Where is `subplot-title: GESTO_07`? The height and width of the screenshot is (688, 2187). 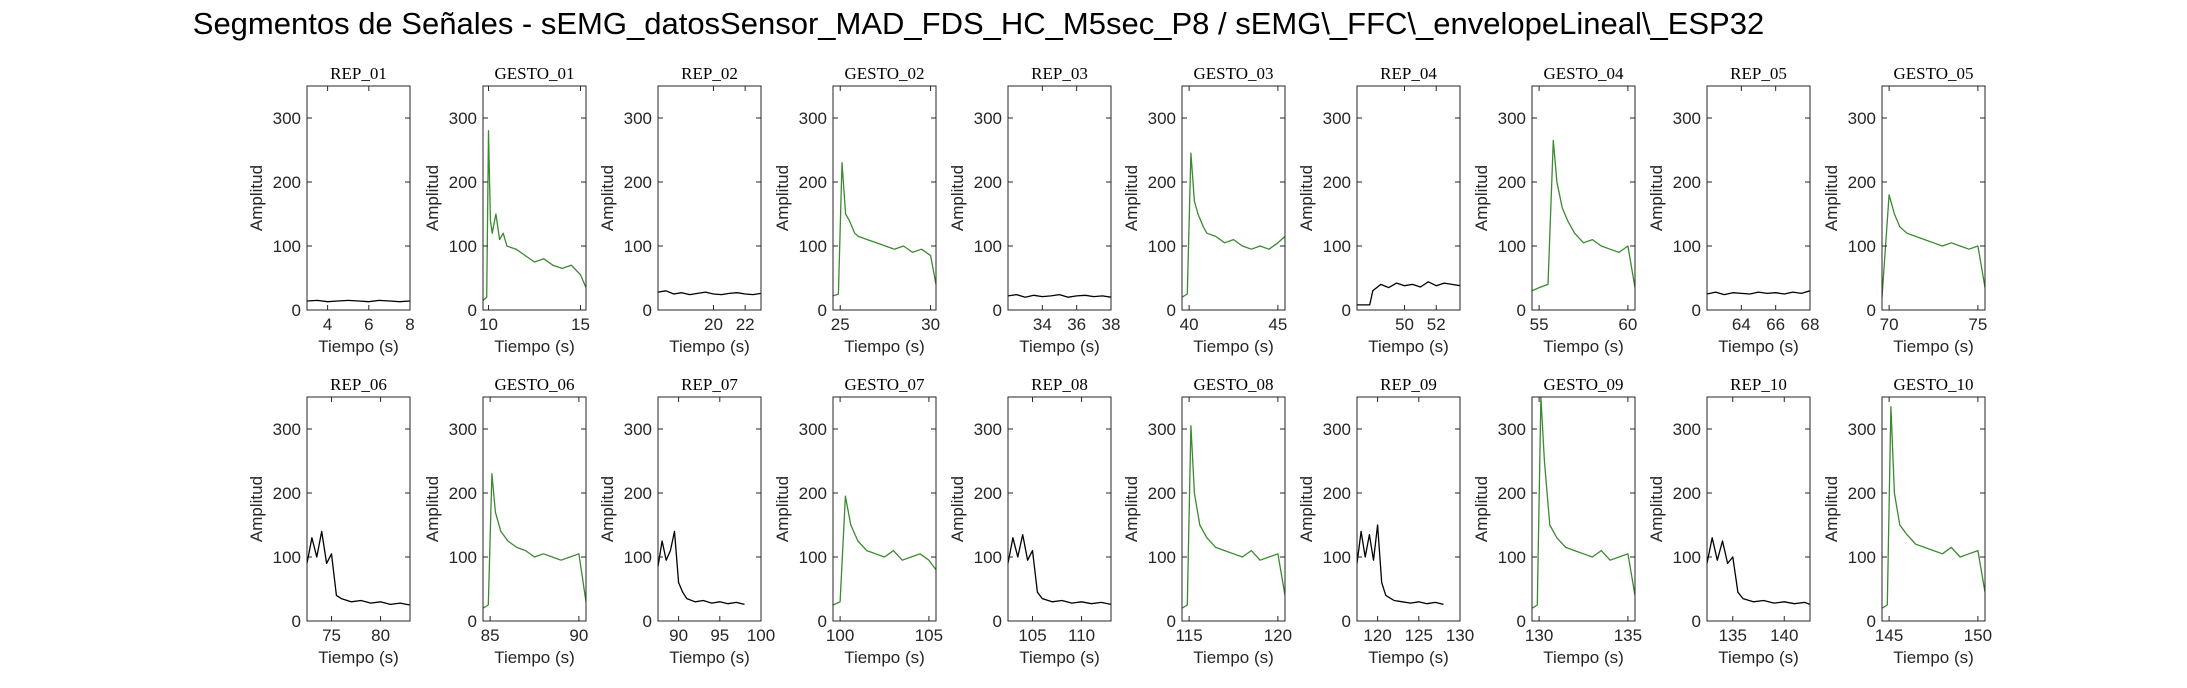
subplot-title: GESTO_07 is located at coordinates (885, 384).